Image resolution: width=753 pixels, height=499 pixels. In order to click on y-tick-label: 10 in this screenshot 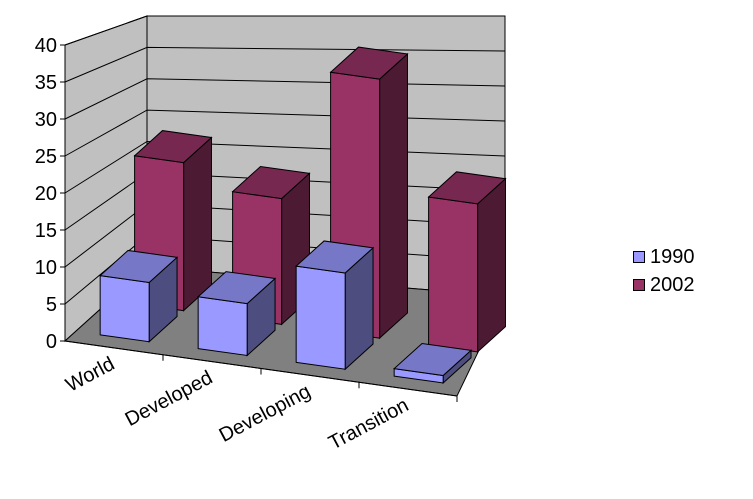, I will do `click(46, 268)`.